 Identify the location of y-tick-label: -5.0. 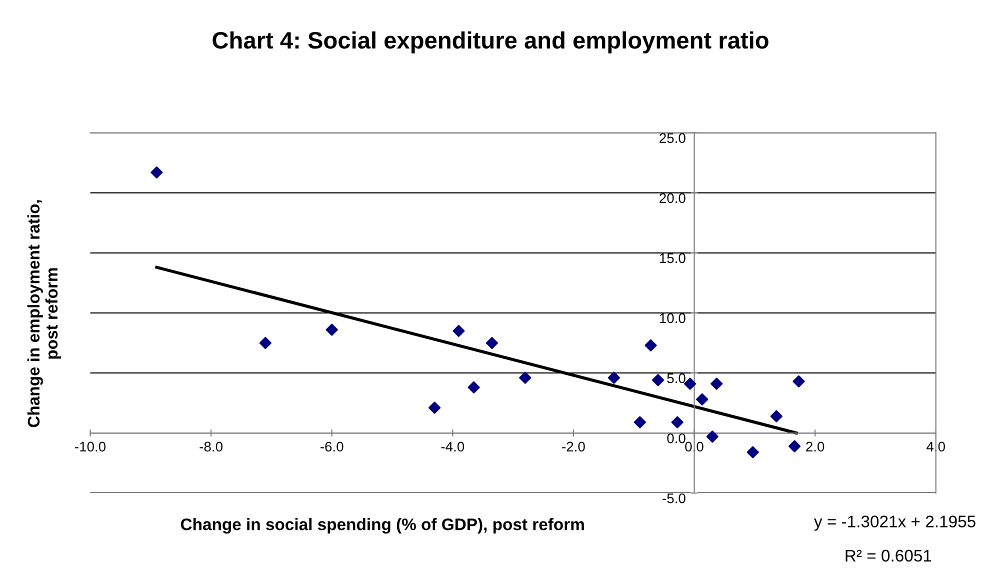
(674, 498).